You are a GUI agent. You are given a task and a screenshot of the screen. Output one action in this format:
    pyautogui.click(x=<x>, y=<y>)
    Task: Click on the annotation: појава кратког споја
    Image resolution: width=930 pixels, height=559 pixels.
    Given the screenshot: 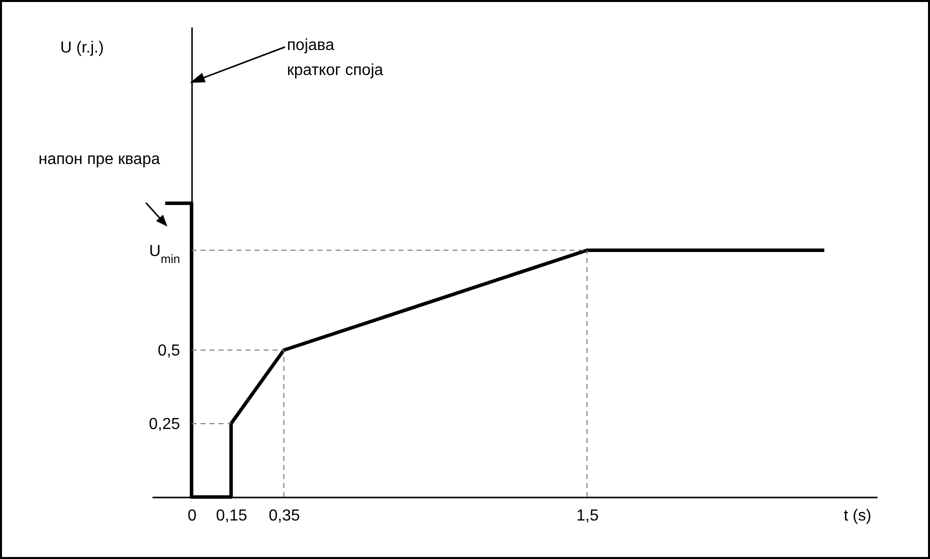 What is the action you would take?
    pyautogui.click(x=335, y=58)
    